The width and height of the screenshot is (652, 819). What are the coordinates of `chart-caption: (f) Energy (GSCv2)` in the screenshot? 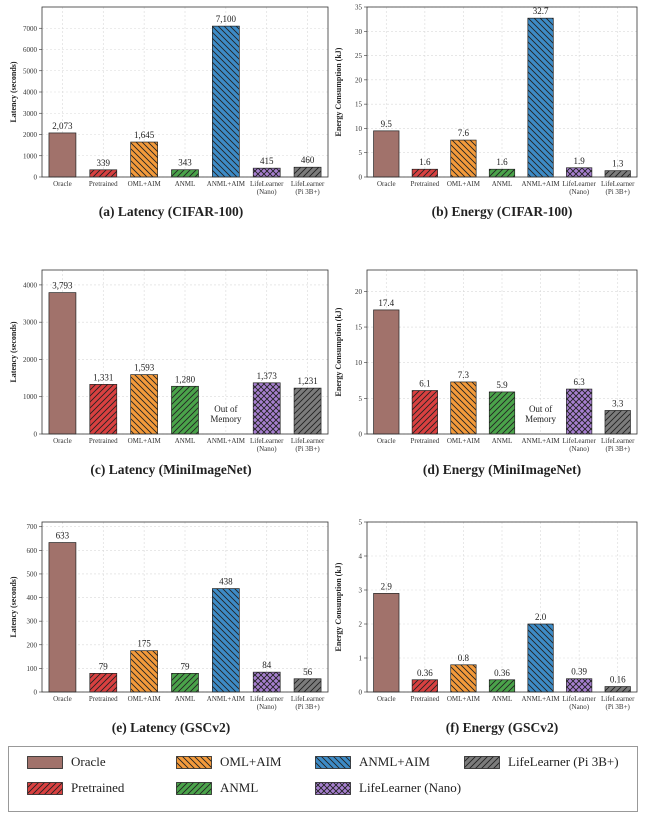 It's located at (502, 727).